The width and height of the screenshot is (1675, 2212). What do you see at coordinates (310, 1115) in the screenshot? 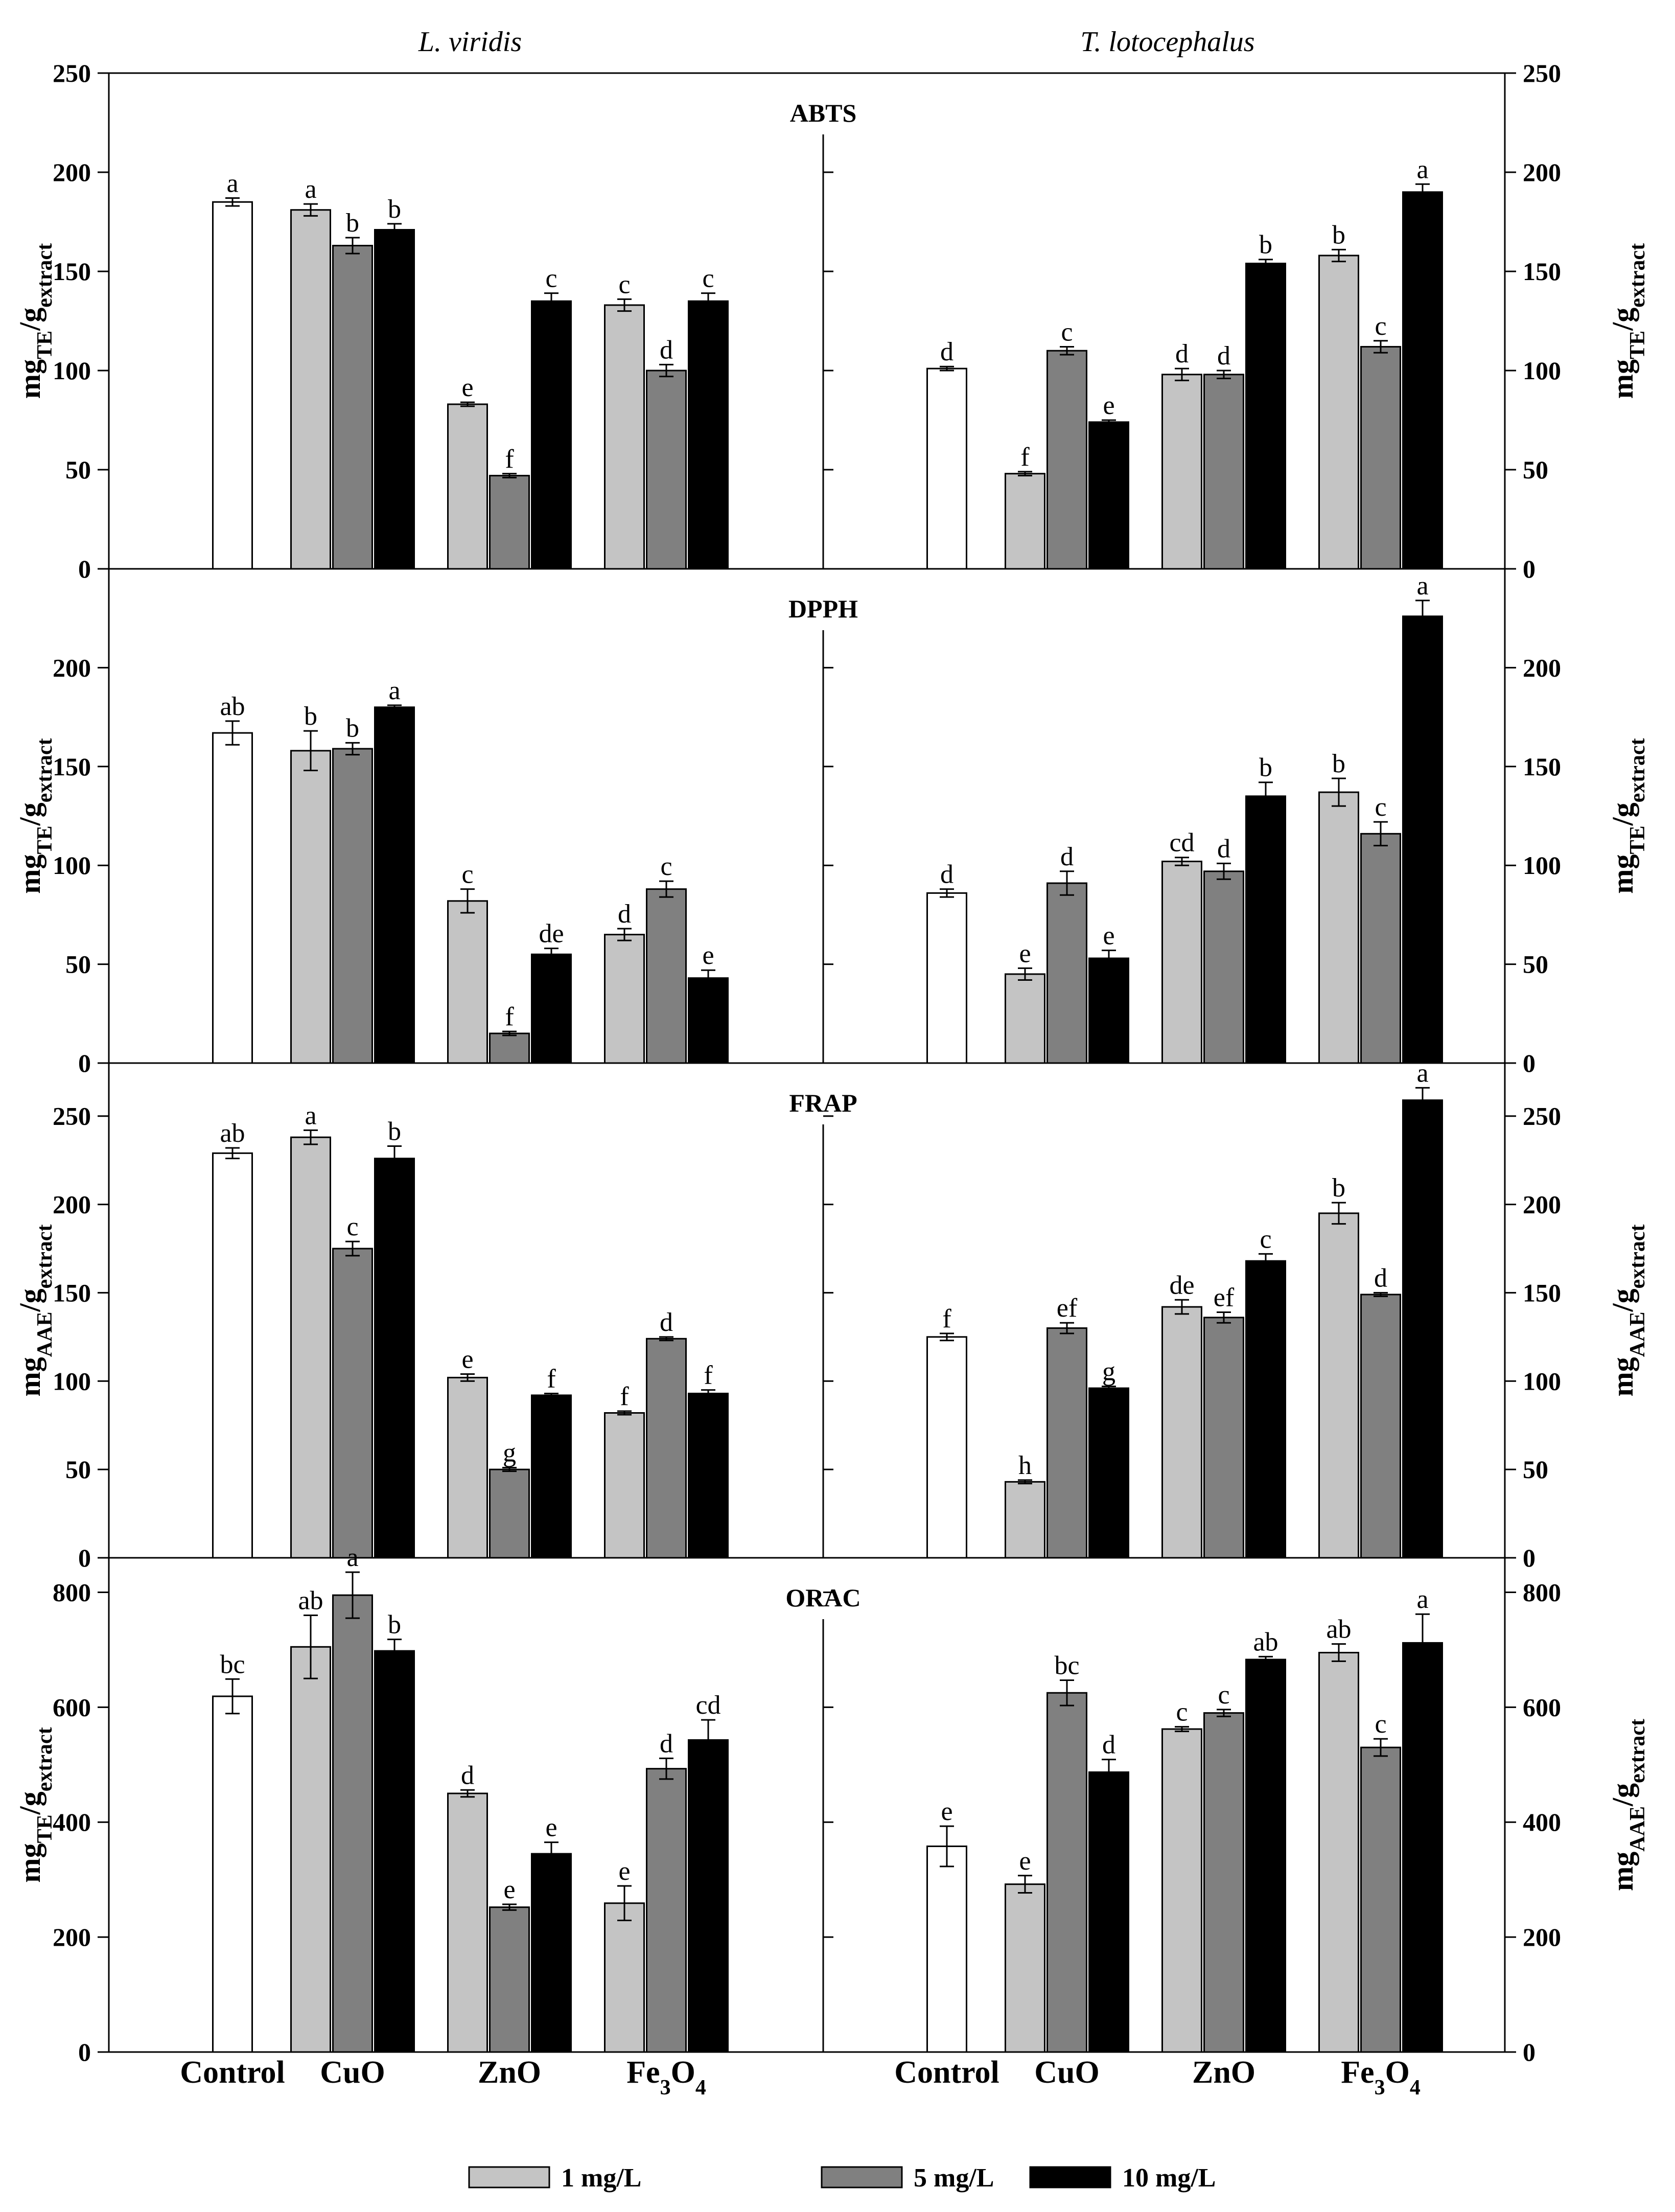
I see `bar-1mgL-letter: a` at bounding box center [310, 1115].